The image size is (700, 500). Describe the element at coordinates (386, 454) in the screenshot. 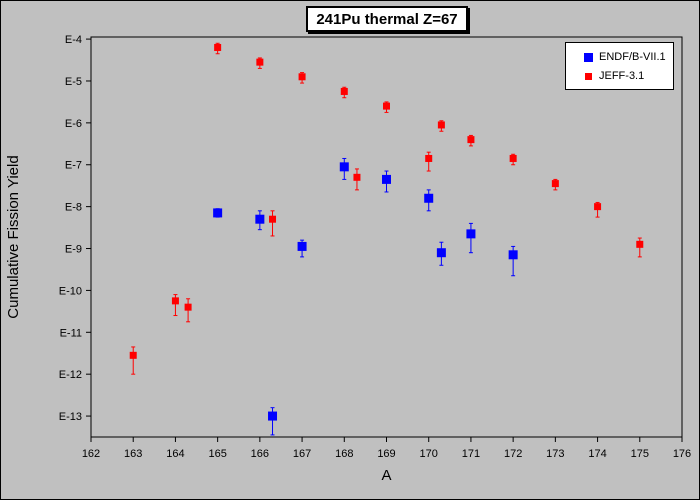

I see `x-tick-label: 169` at that location.